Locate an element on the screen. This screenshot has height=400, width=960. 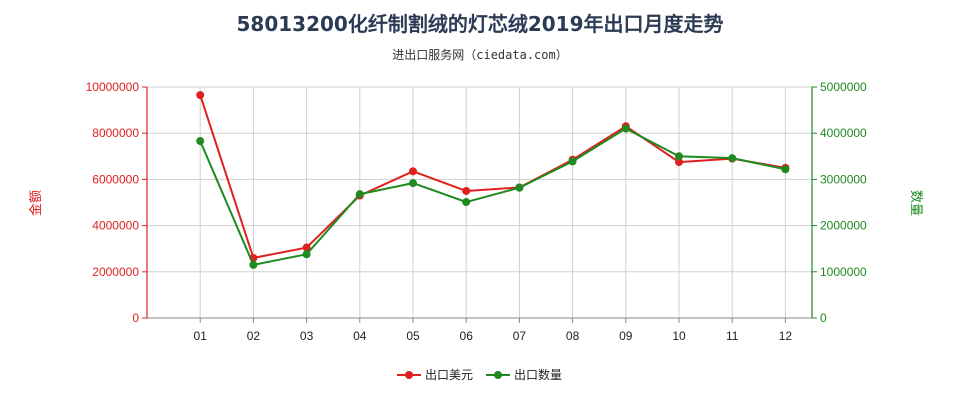
x-tick-label: 01 is located at coordinates (201, 336).